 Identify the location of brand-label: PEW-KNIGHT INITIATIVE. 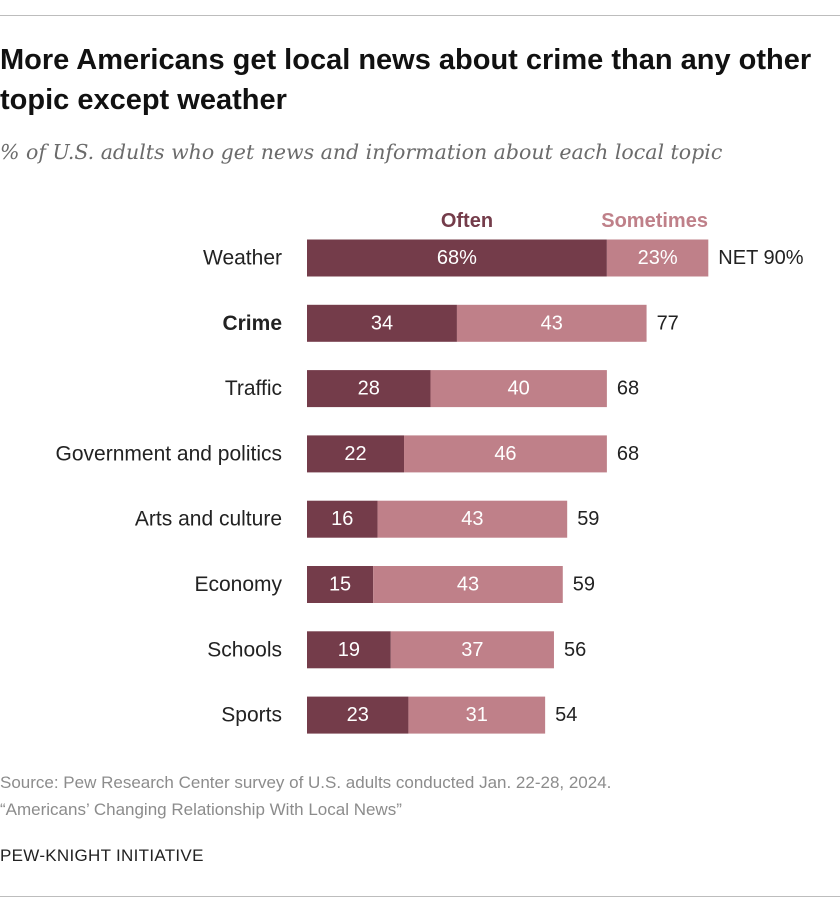
(102, 855).